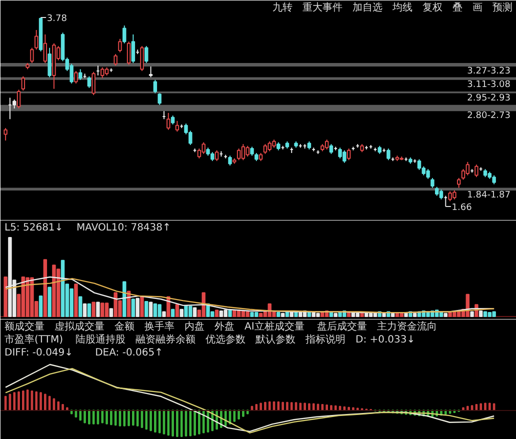  I want to click on text: 均线, so click(402, 8).